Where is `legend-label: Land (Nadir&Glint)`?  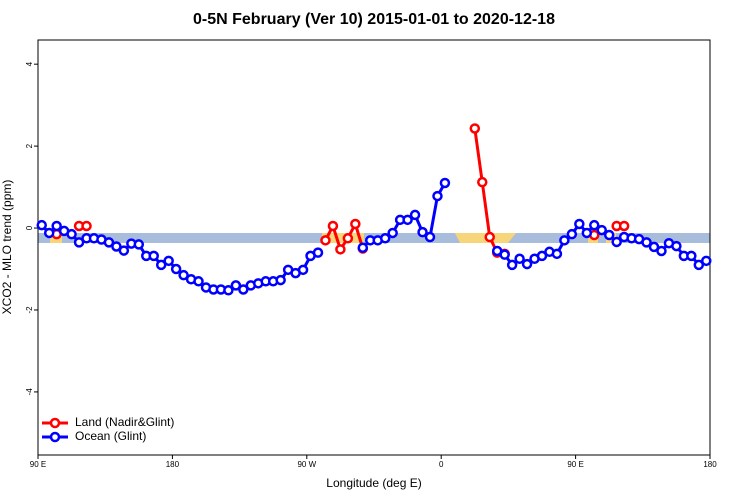 legend-label: Land (Nadir&Glint) is located at coordinates (124, 422).